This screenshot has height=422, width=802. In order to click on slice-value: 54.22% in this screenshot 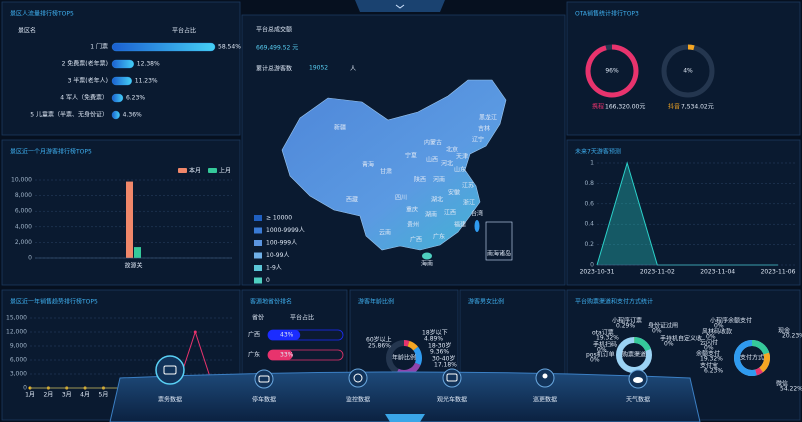, I will do `click(791, 389)`.